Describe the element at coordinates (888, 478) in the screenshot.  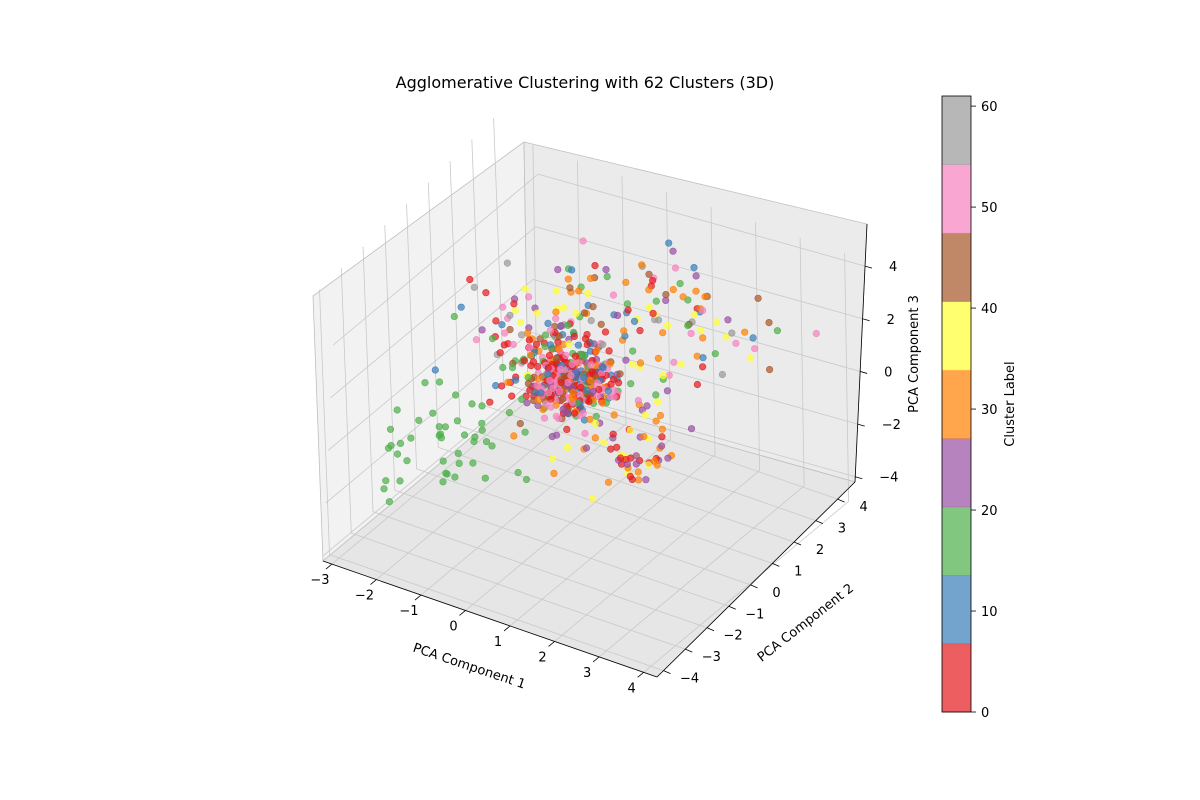
I see `z-tick-label: −4` at that location.